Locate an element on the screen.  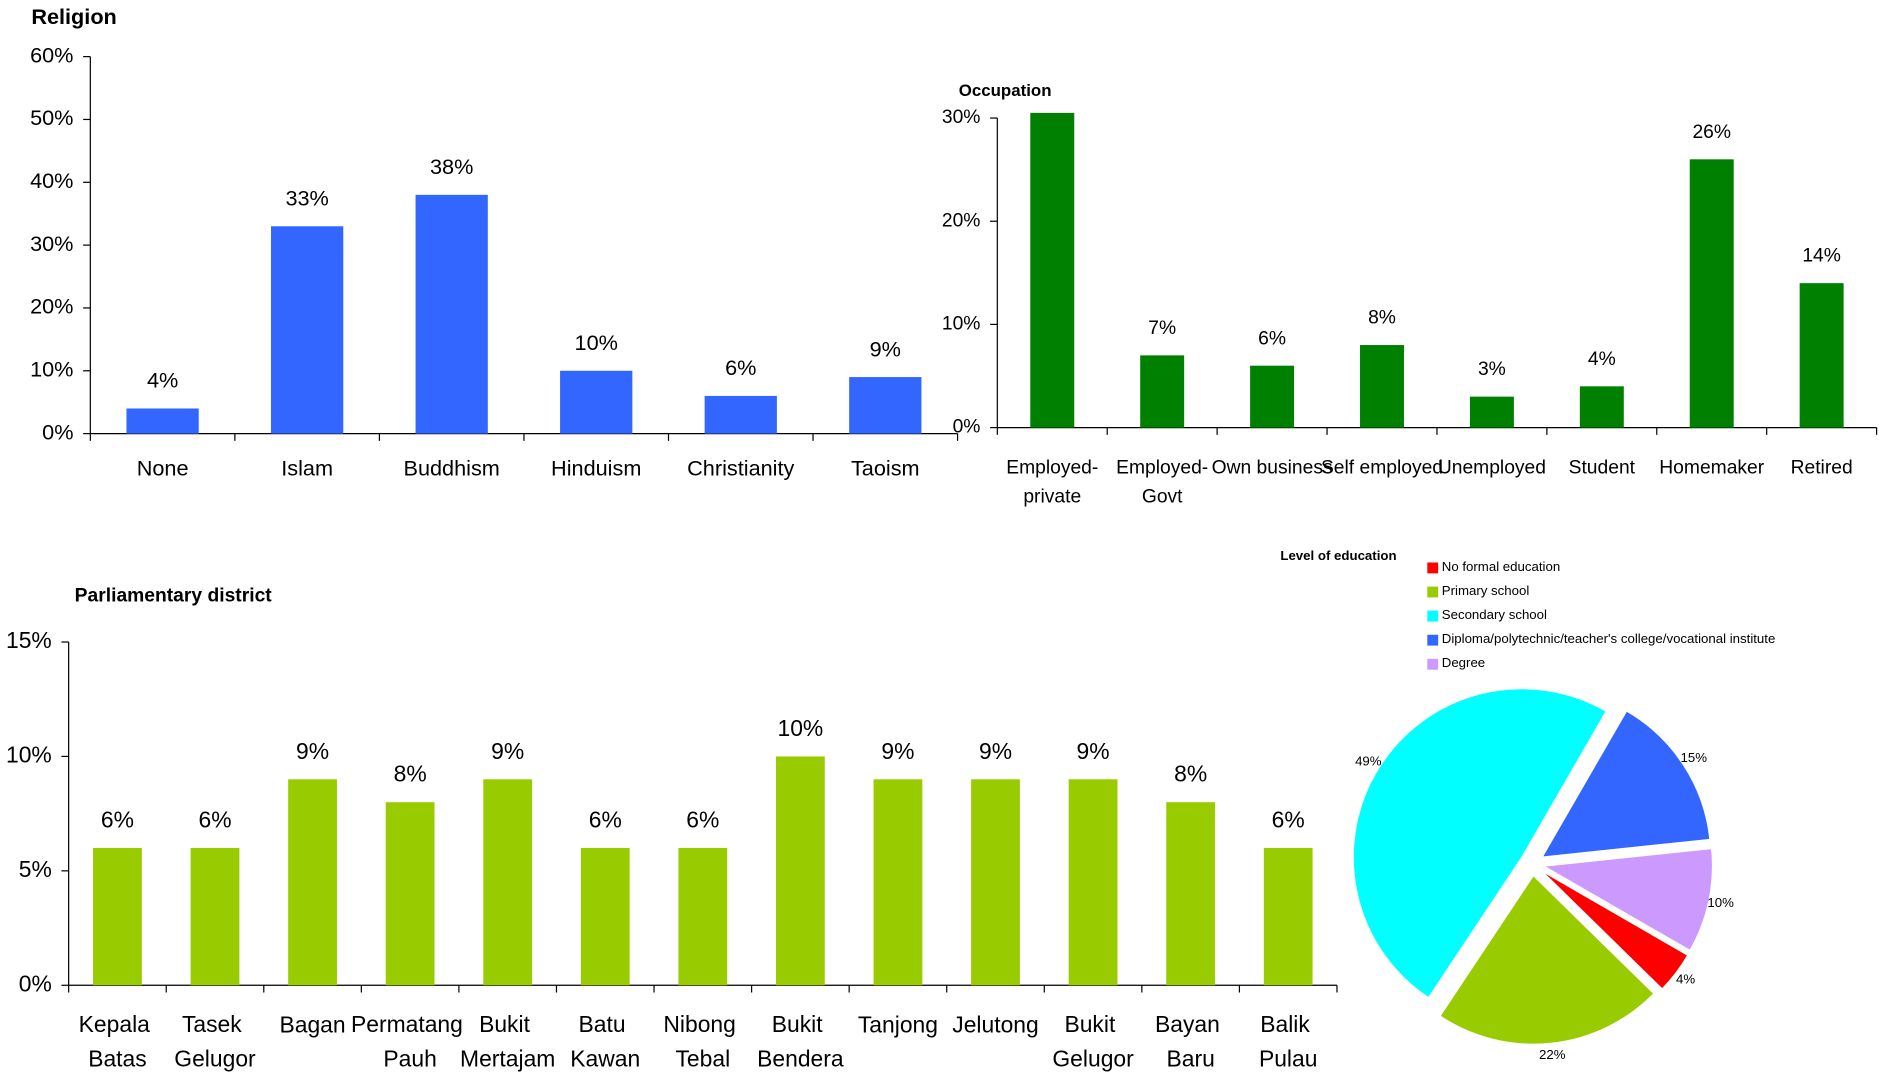
legend-label: No formal education is located at coordinates (1501, 566).